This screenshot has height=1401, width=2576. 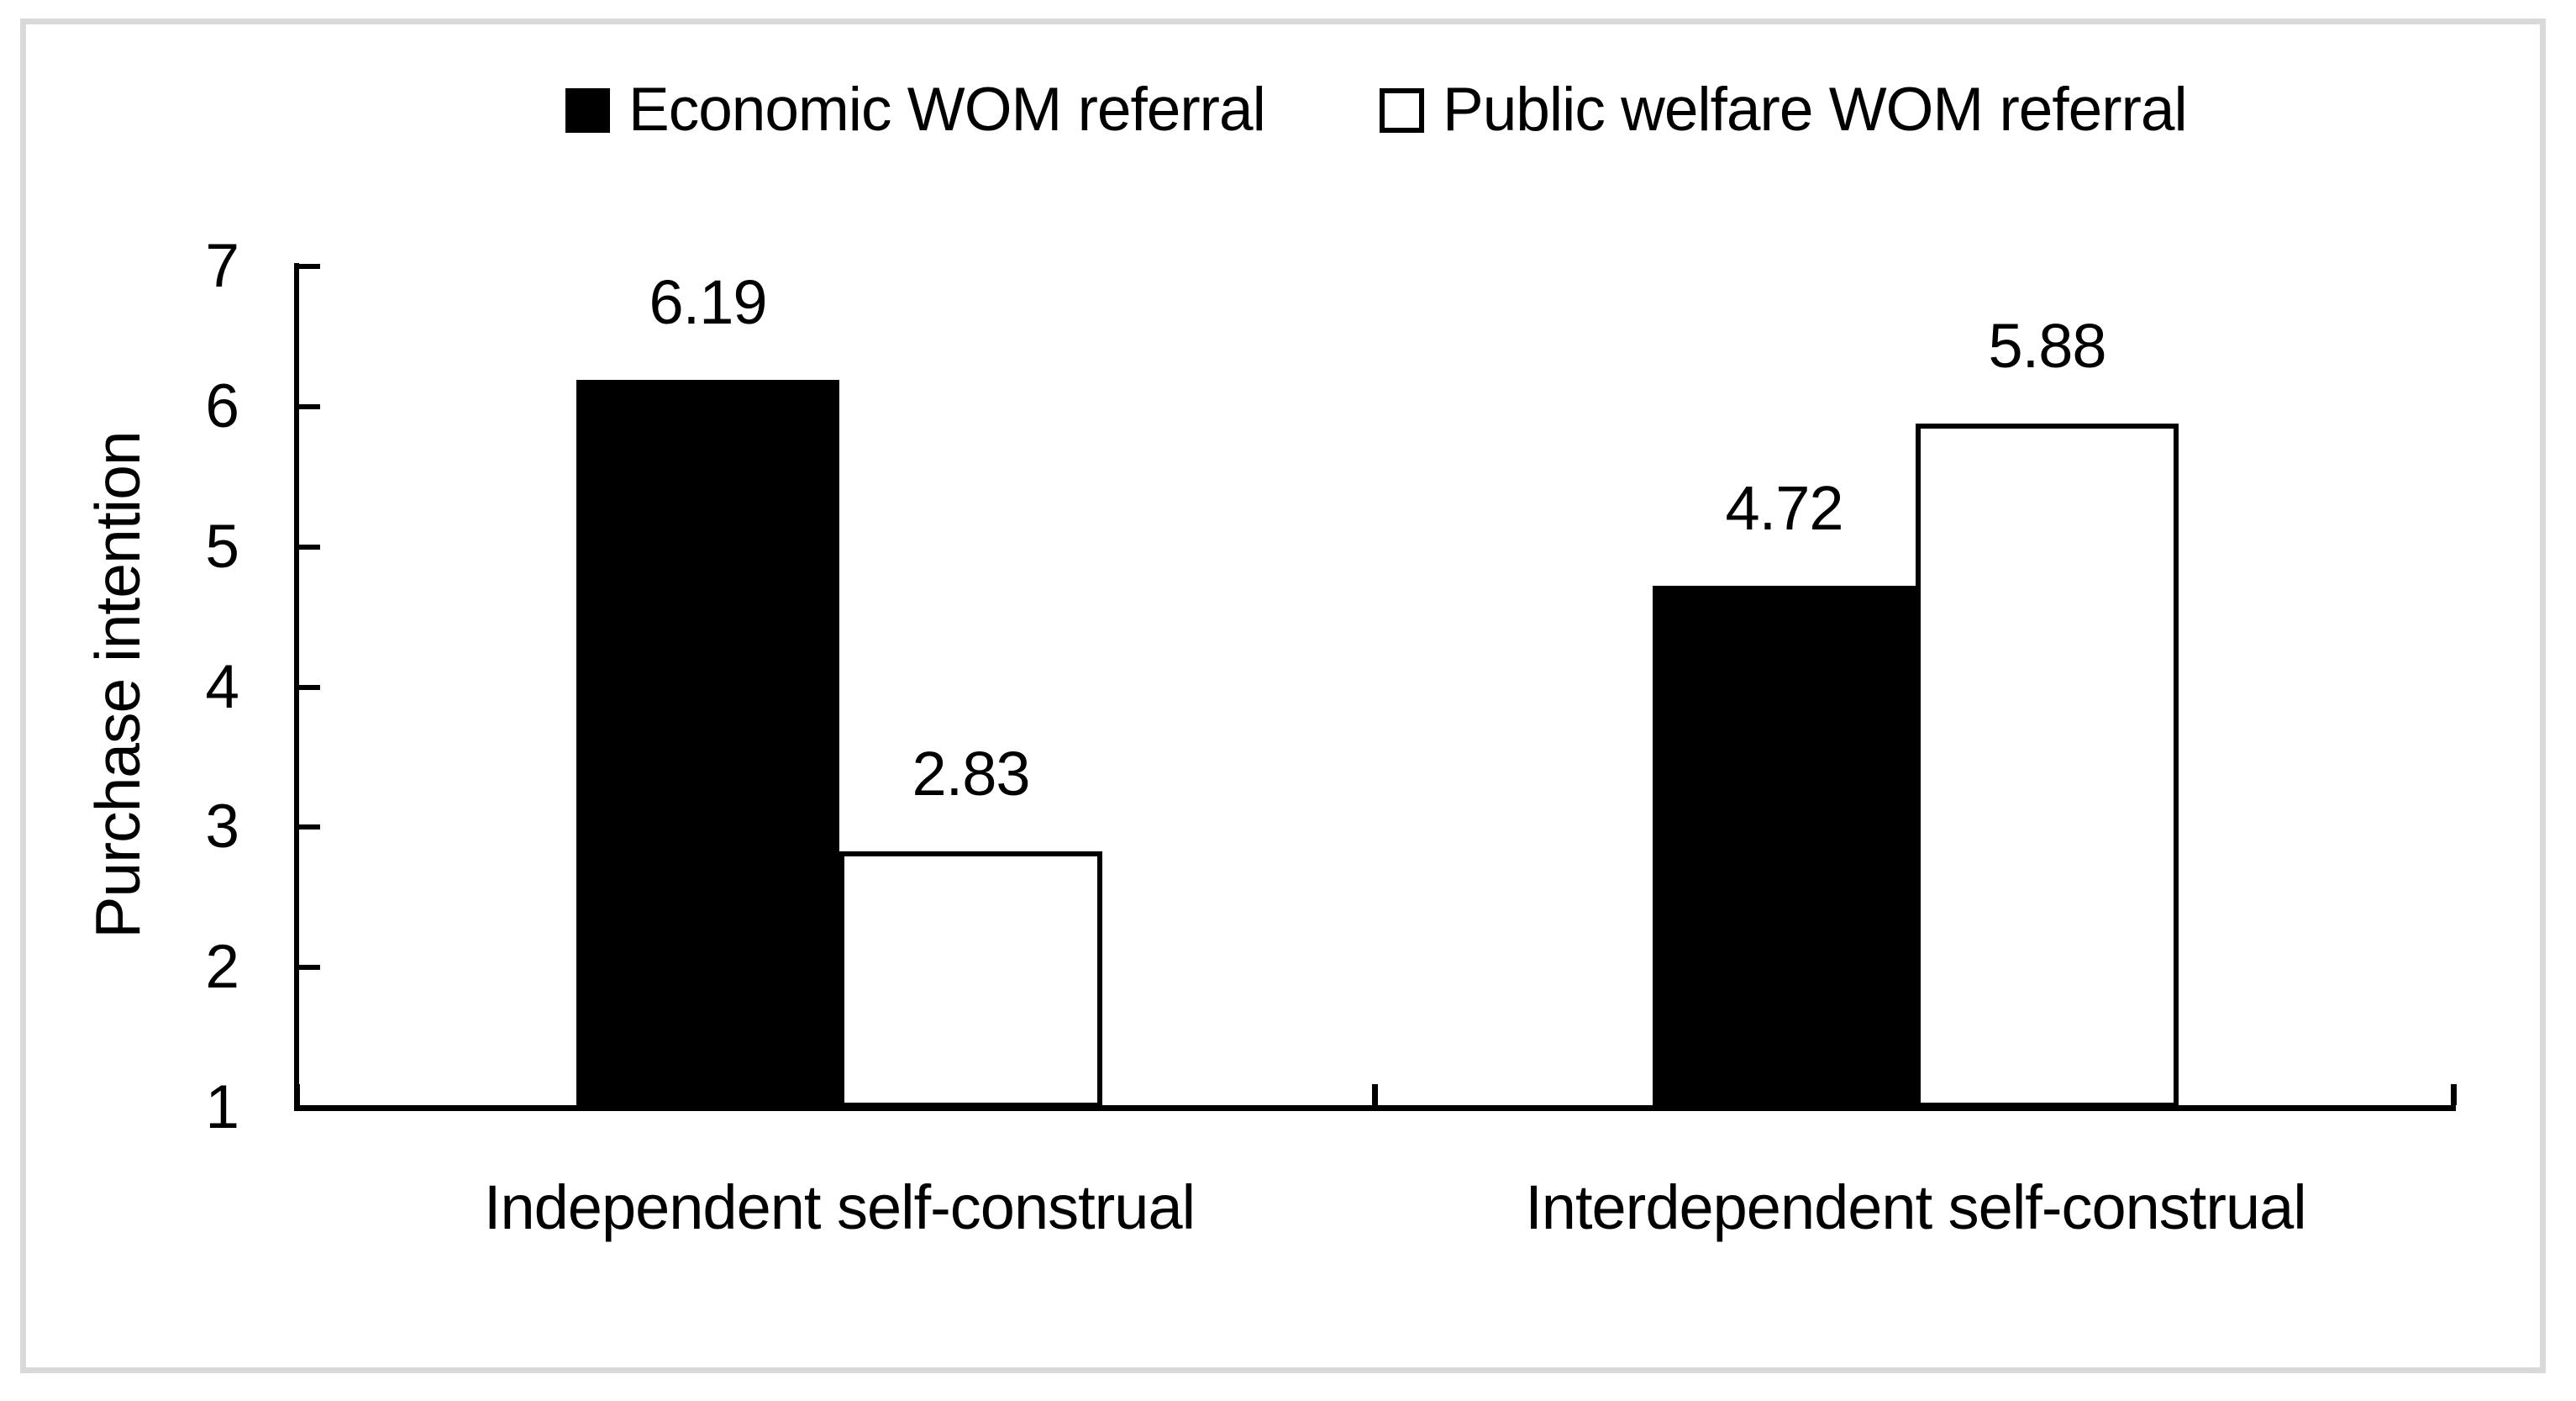 What do you see at coordinates (1815, 110) in the screenshot?
I see `legend-label-public-welfare: Public welfare WOM referral` at bounding box center [1815, 110].